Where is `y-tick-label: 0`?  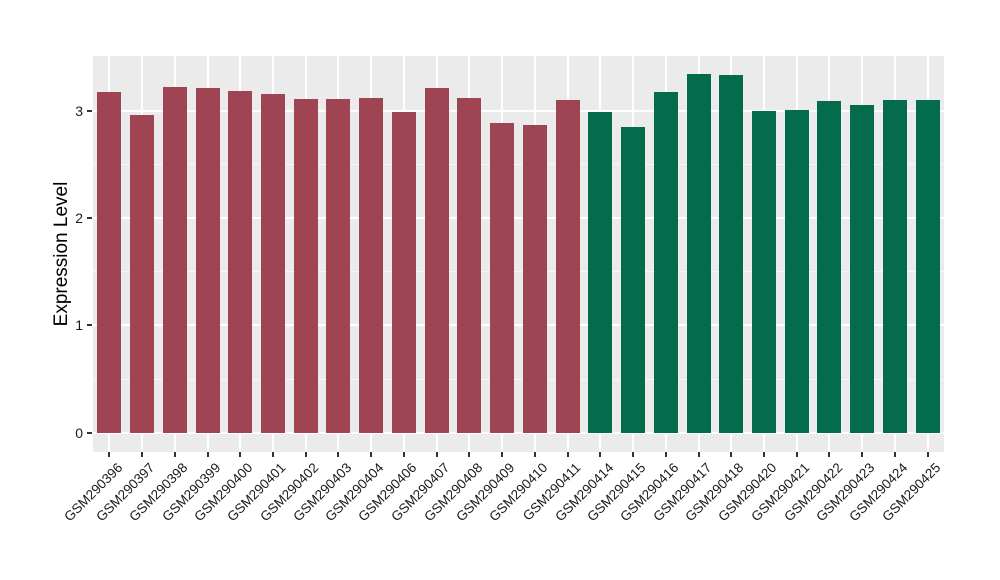 y-tick-label: 0 is located at coordinates (79, 432).